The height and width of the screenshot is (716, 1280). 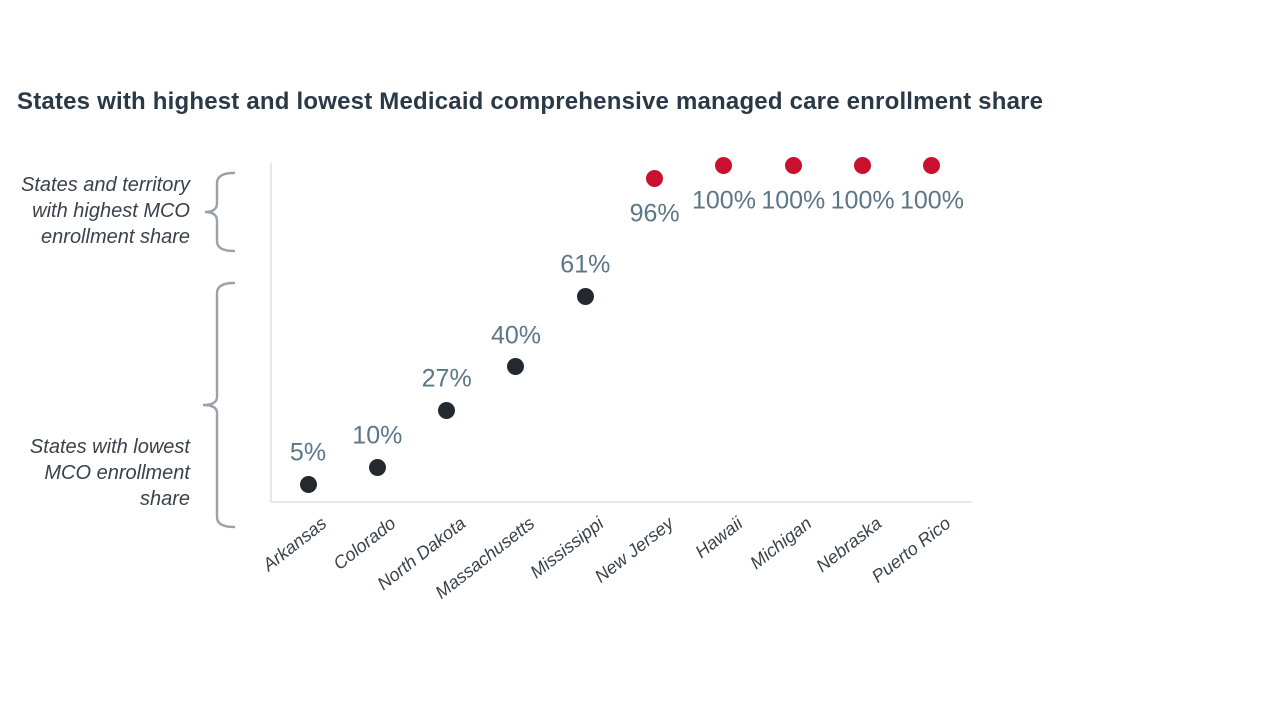 I want to click on data-point-colorado, so click(x=377, y=467).